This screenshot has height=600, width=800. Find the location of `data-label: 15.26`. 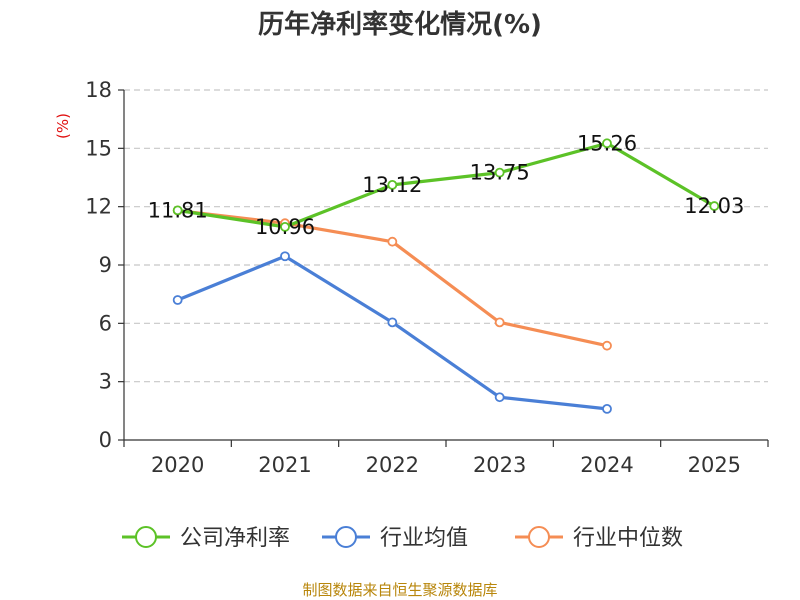

data-label: 15.26 is located at coordinates (607, 143).